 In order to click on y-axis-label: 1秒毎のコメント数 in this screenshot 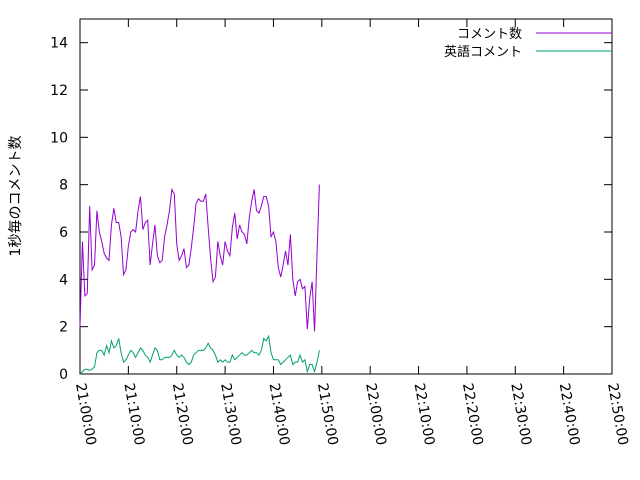, I will do `click(16, 196)`.